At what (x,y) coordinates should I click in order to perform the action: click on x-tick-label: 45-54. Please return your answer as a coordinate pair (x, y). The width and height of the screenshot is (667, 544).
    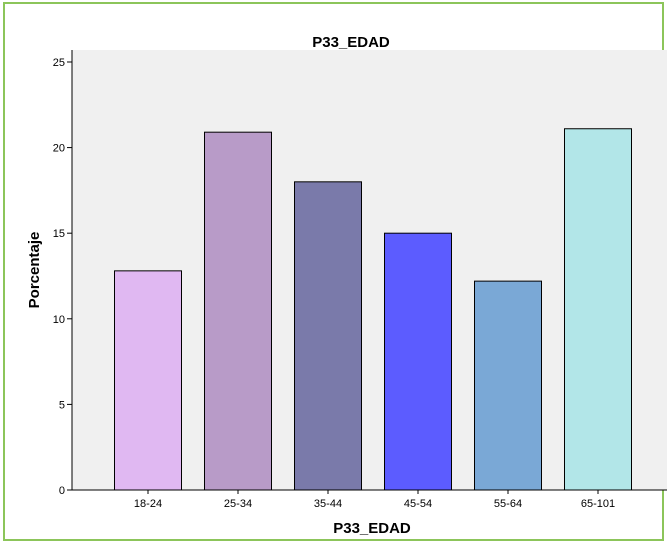
    Looking at the image, I should click on (418, 504).